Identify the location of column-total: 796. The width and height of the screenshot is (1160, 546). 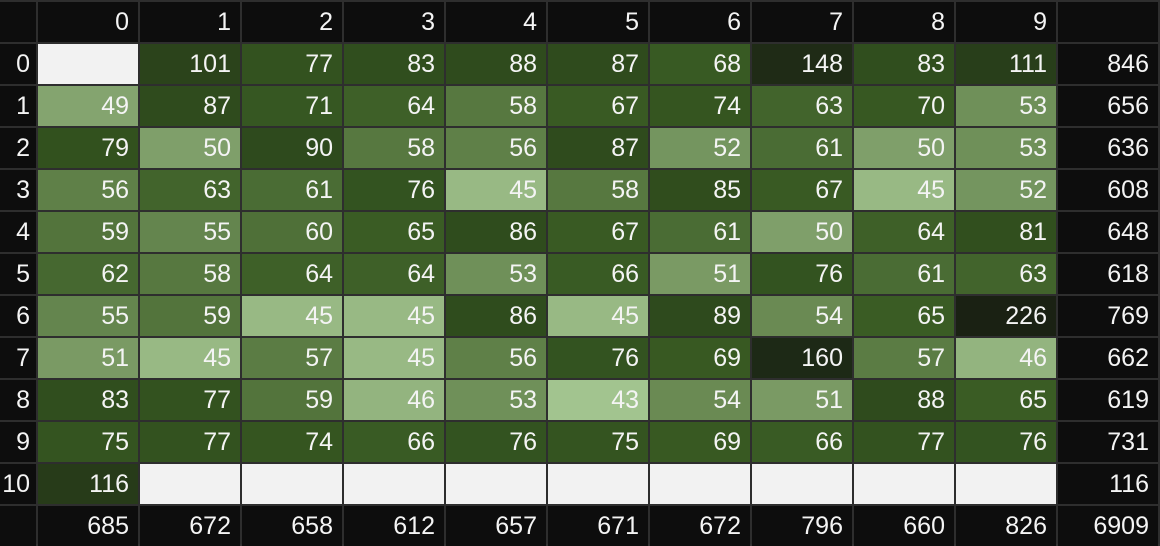
(802, 526).